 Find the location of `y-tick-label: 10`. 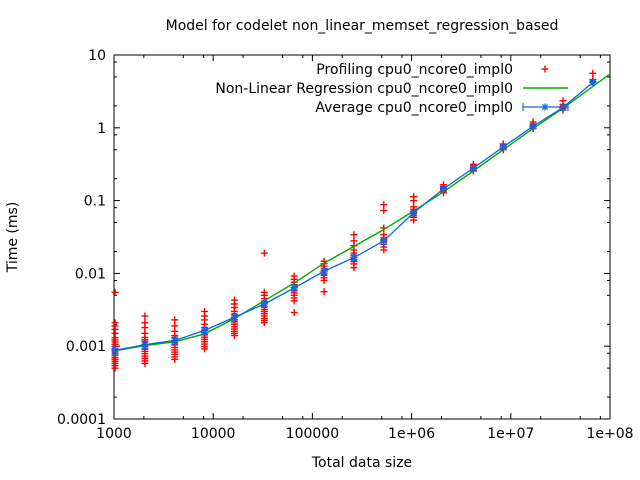

y-tick-label: 10 is located at coordinates (97, 56).